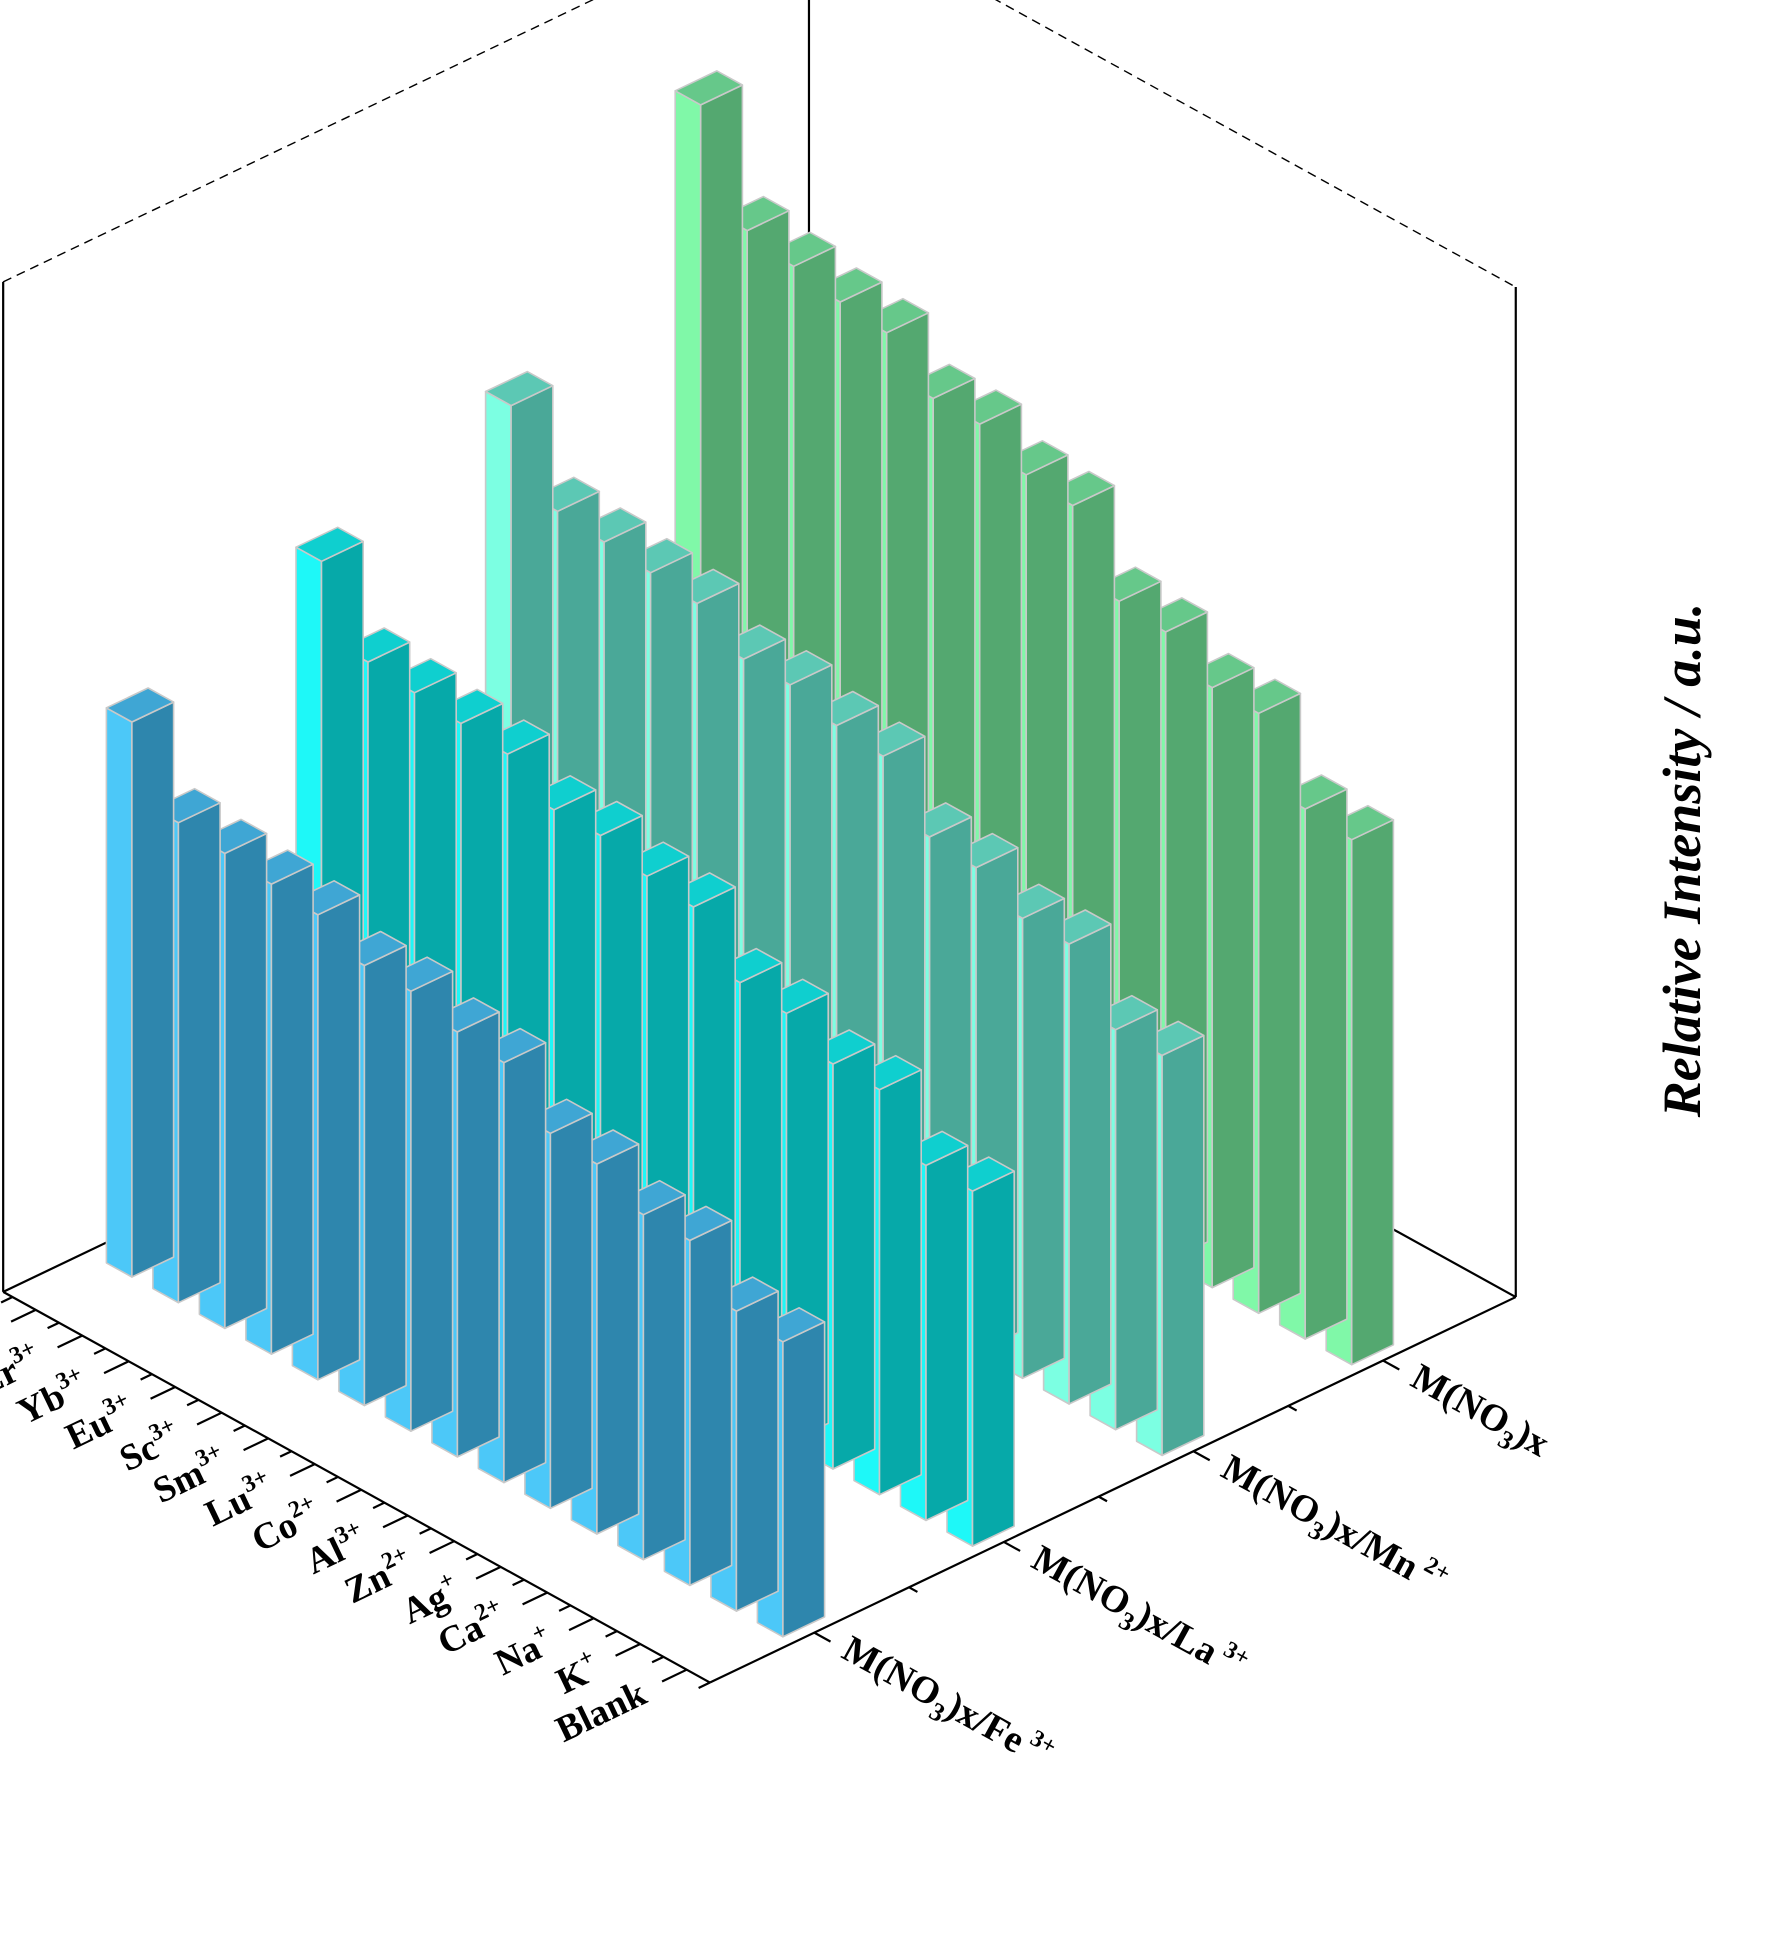 The image size is (1784, 1936). Describe the element at coordinates (1478, 1413) in the screenshot. I see `series-label-3: M(NO3)x` at that location.